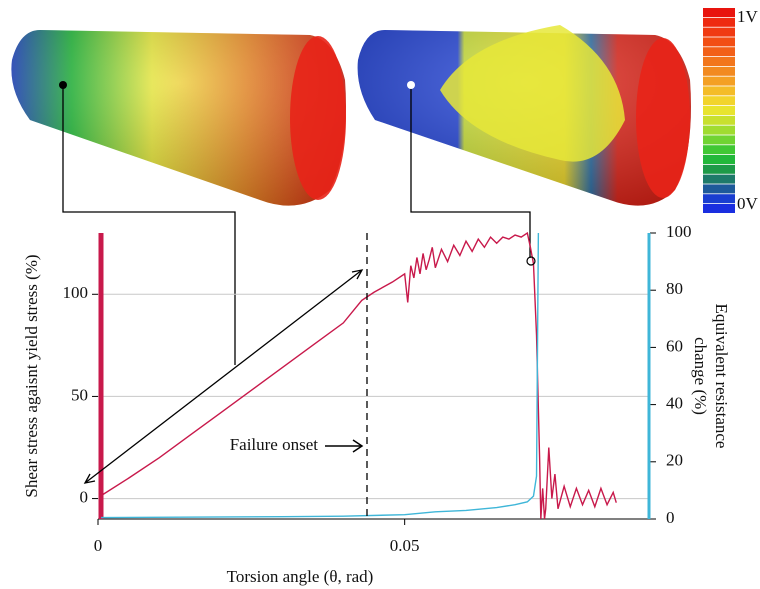  I want to click on y2-tick-label: 100, so click(679, 231).